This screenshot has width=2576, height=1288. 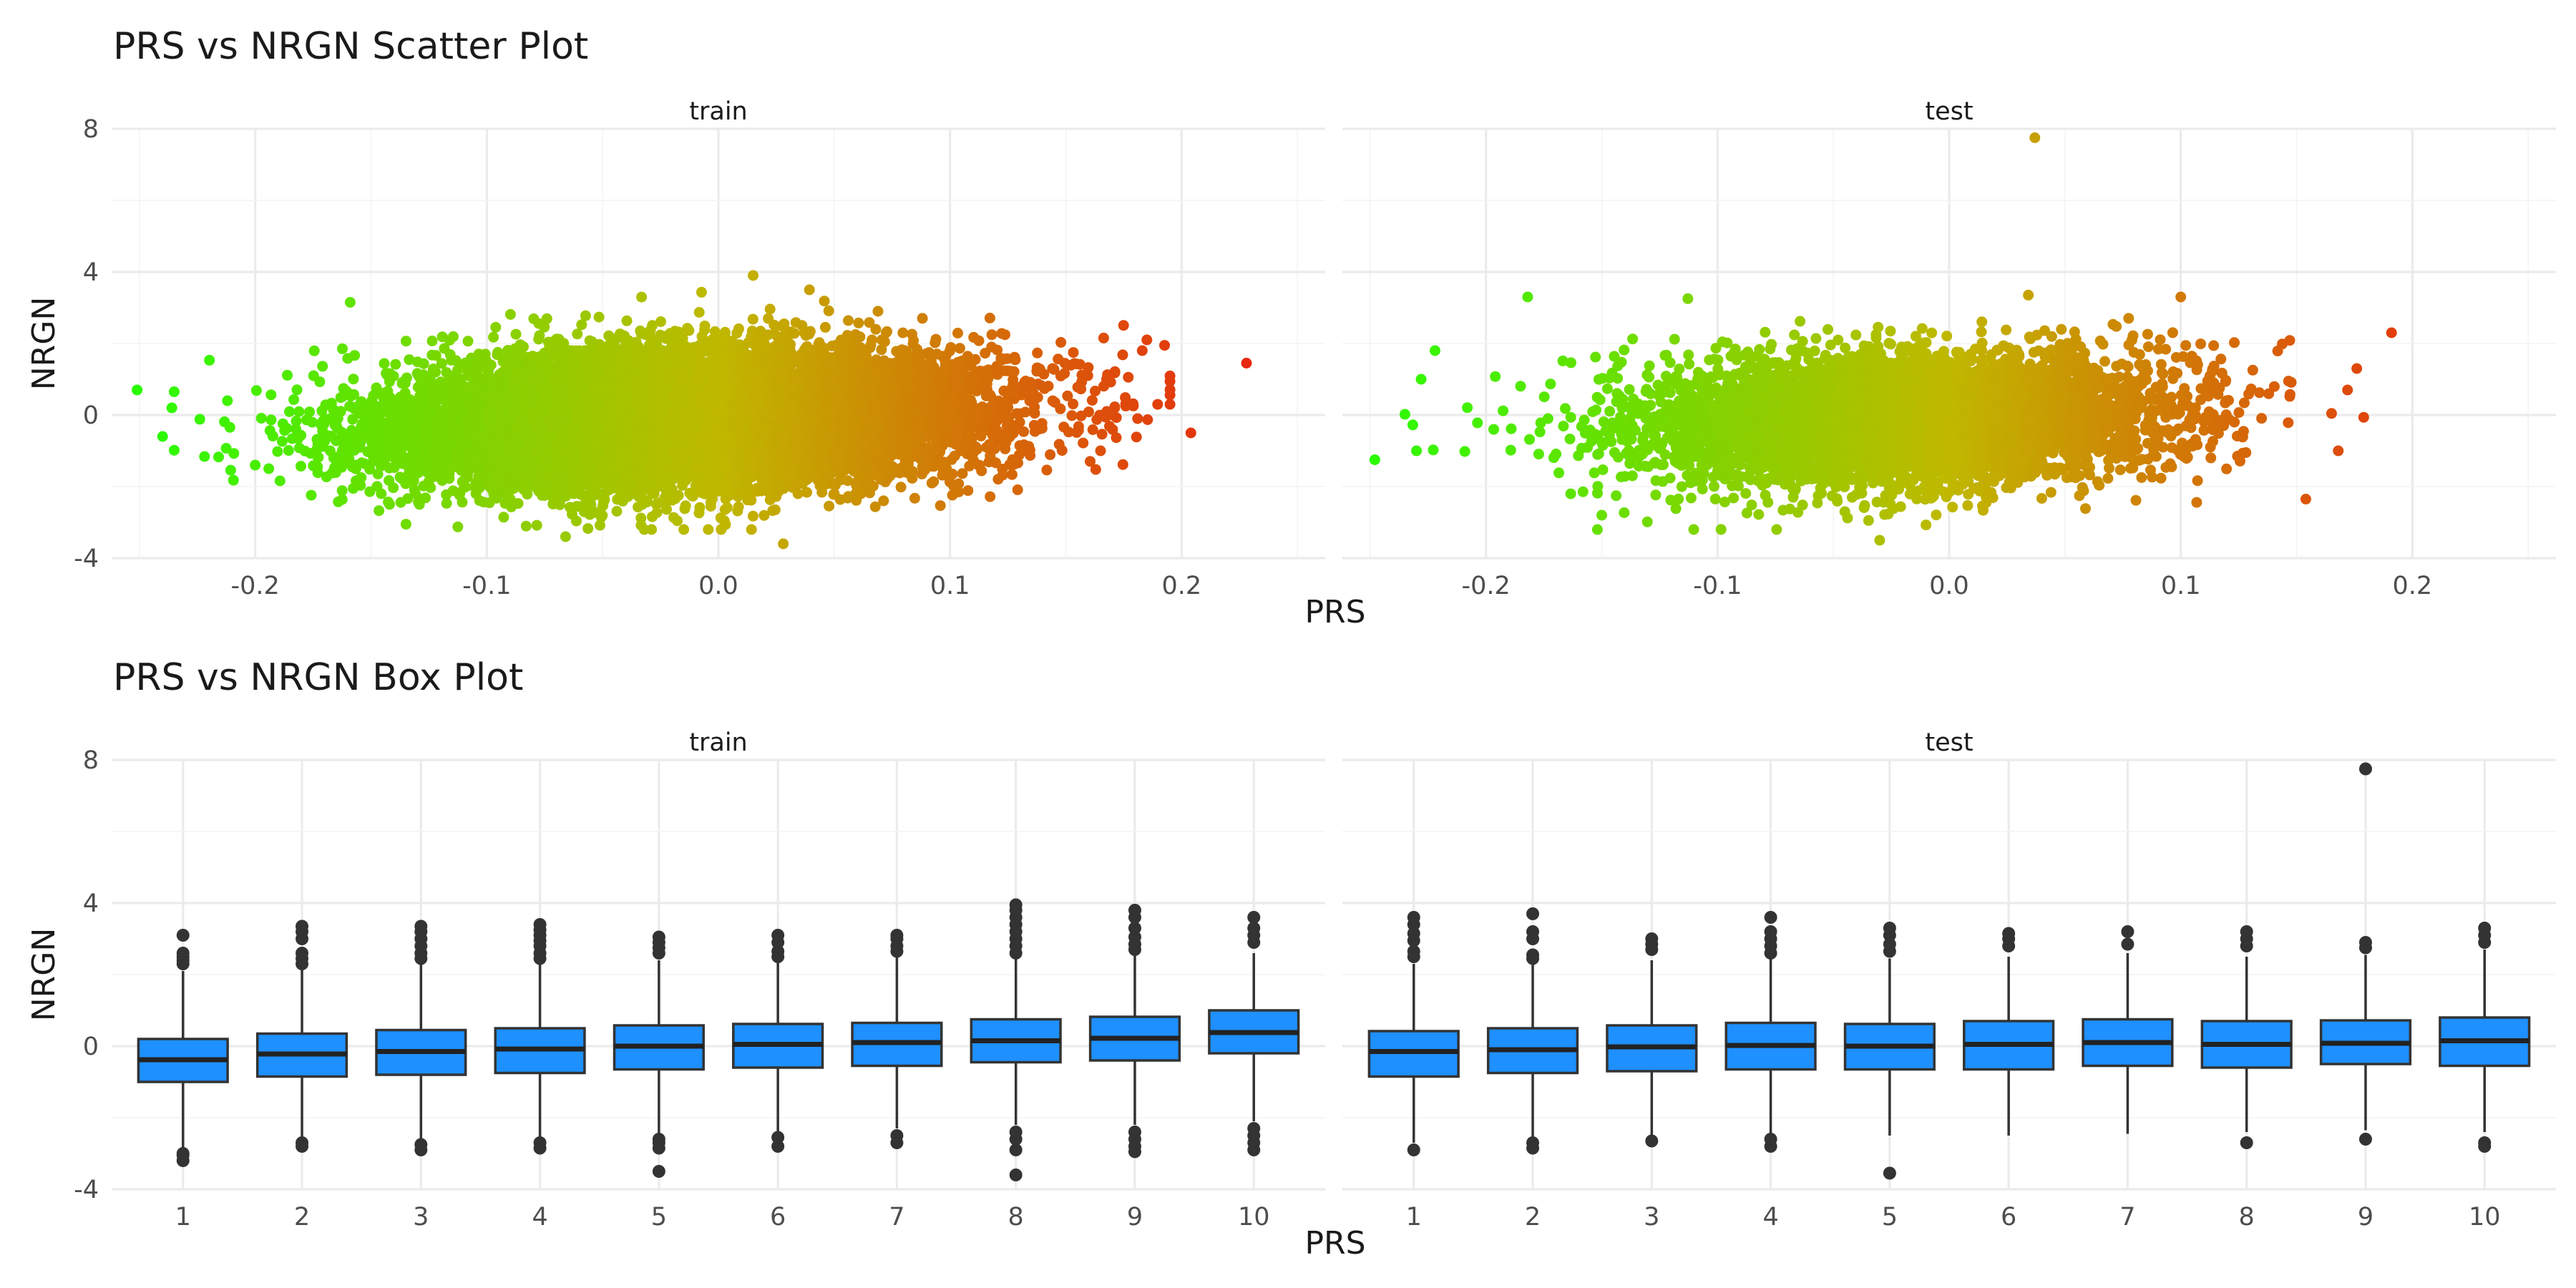 I want to click on scatter-title: PRS vs NRGN Scatter Plot, so click(x=350, y=46).